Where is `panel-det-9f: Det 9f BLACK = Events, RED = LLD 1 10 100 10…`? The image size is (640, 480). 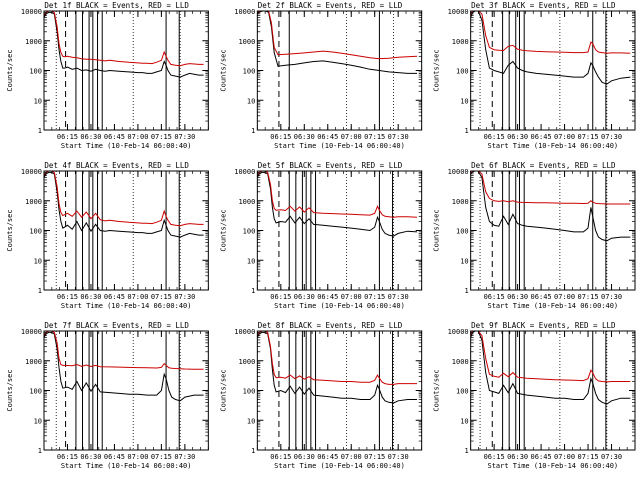
panel-det-9f: Det 9f BLACK = Events, RED = LLD 1 10 100 10… is located at coordinates (534, 395).